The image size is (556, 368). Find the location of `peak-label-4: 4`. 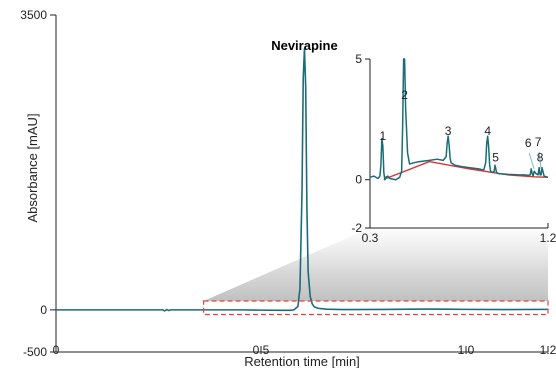

peak-label-4: 4 is located at coordinates (487, 131).